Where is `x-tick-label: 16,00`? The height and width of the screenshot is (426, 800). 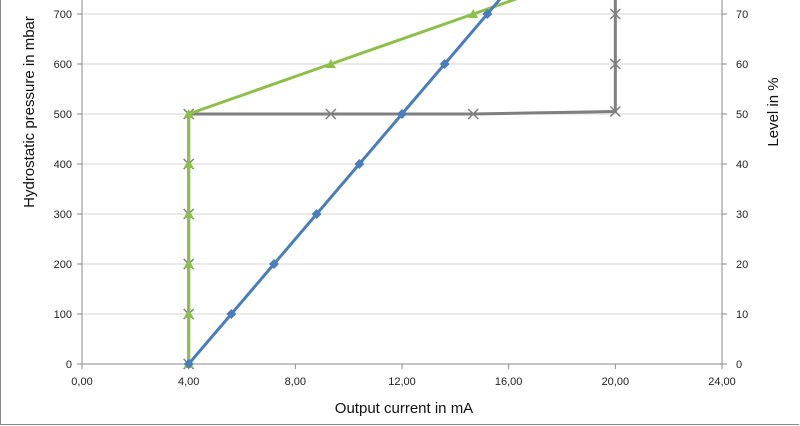 x-tick-label: 16,00 is located at coordinates (509, 382).